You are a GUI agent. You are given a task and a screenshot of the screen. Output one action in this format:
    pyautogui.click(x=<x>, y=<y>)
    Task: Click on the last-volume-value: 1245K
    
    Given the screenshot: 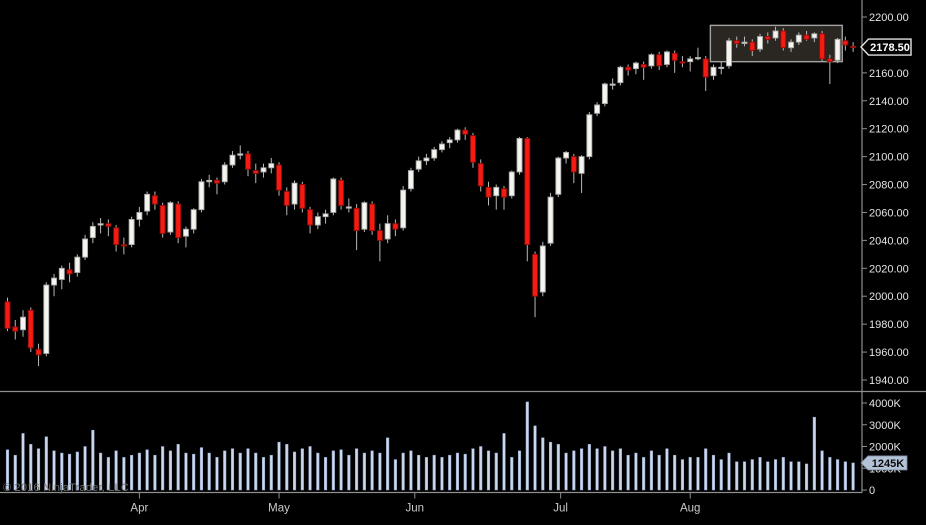 What is the action you would take?
    pyautogui.click(x=888, y=464)
    